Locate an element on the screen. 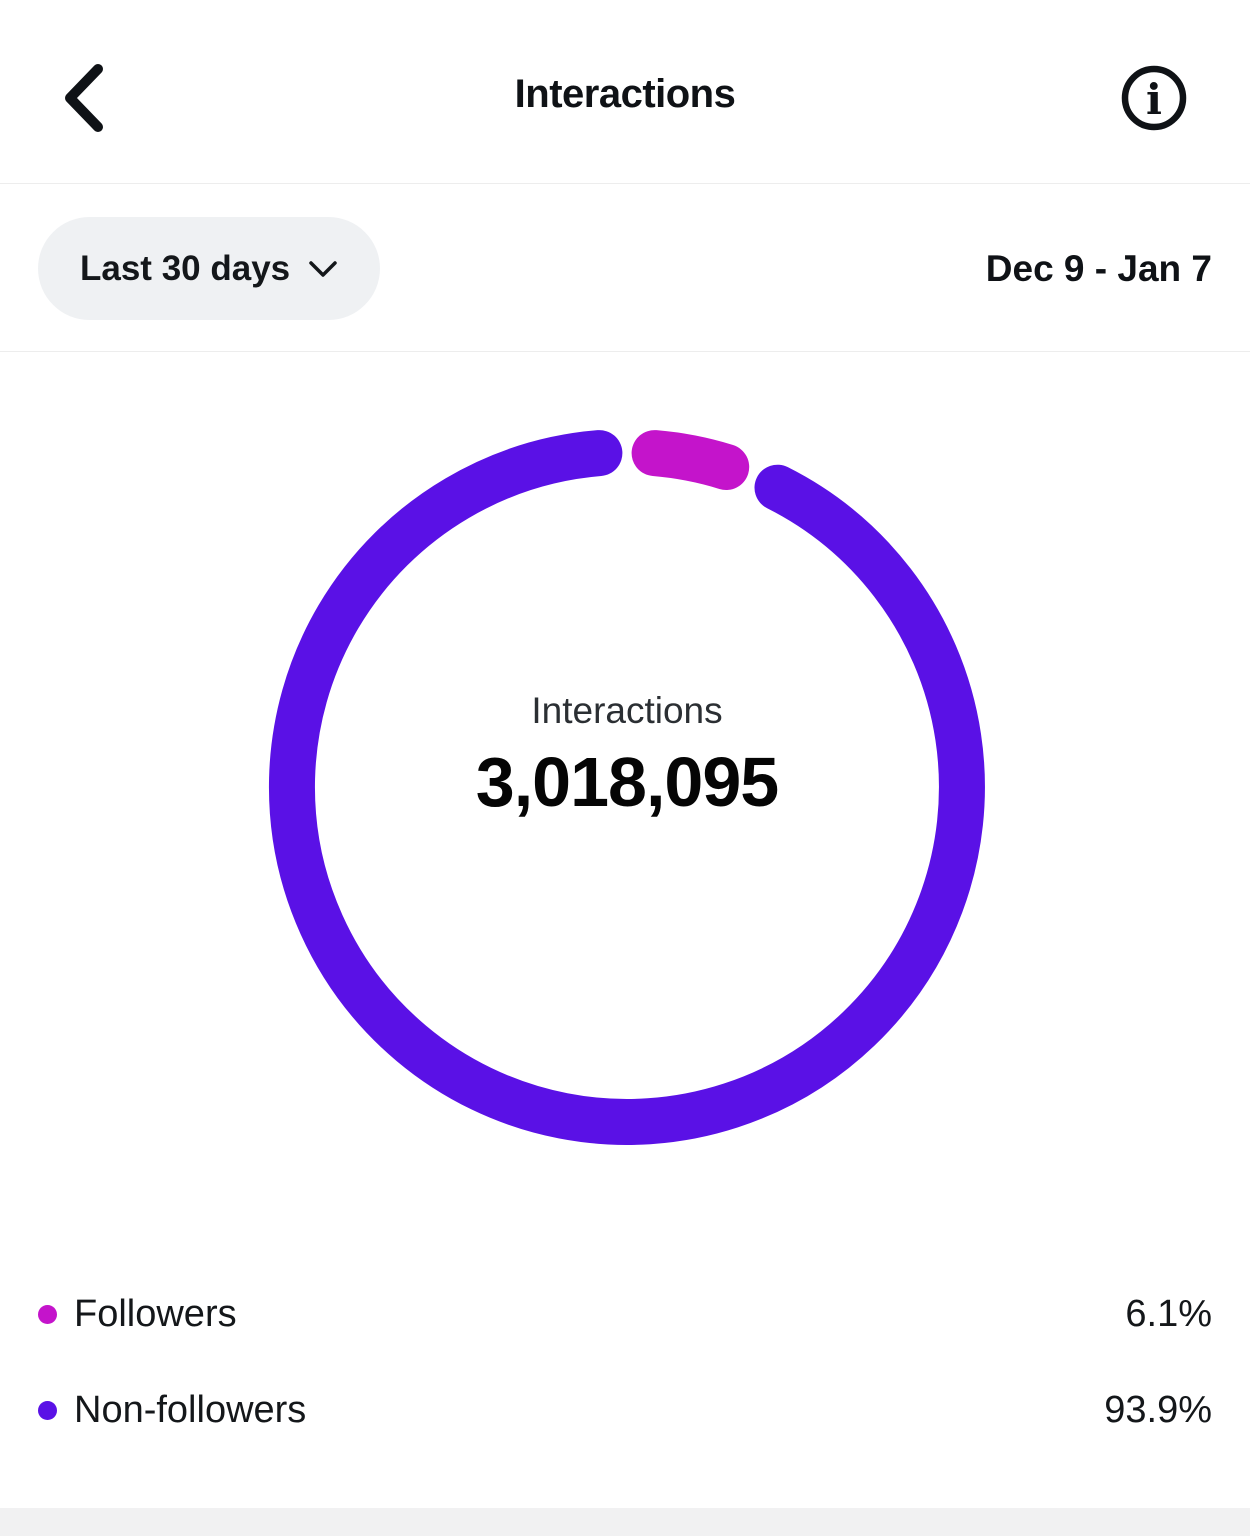 Image resolution: width=1250 pixels, height=1536 pixels. legend-label: Non-followers is located at coordinates (190, 1409).